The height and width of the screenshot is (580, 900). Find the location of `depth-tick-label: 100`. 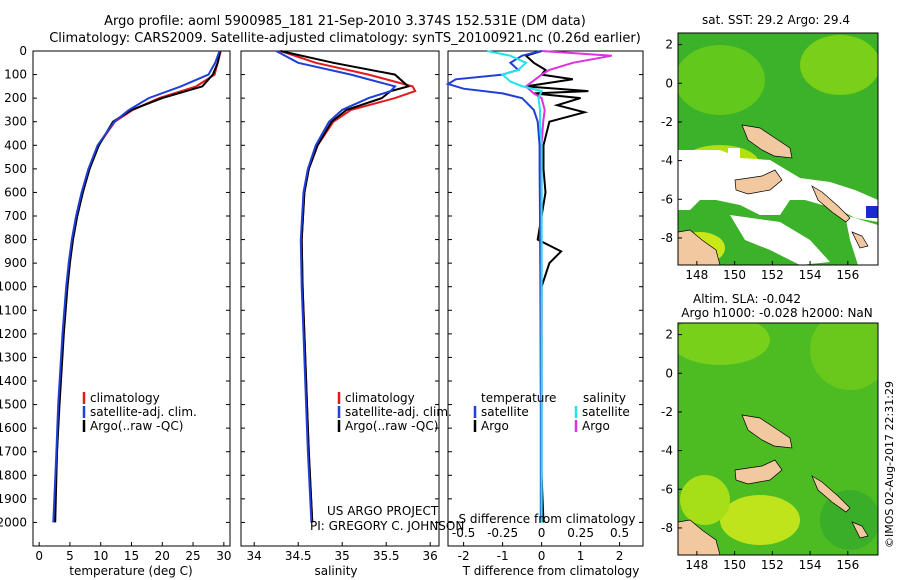

depth-tick-label: 100 is located at coordinates (15, 75).